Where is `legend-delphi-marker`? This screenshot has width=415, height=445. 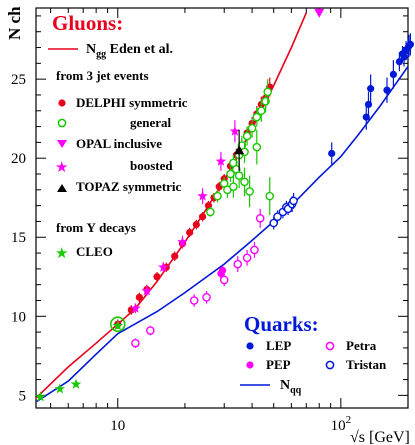 legend-delphi-marker is located at coordinates (62, 103).